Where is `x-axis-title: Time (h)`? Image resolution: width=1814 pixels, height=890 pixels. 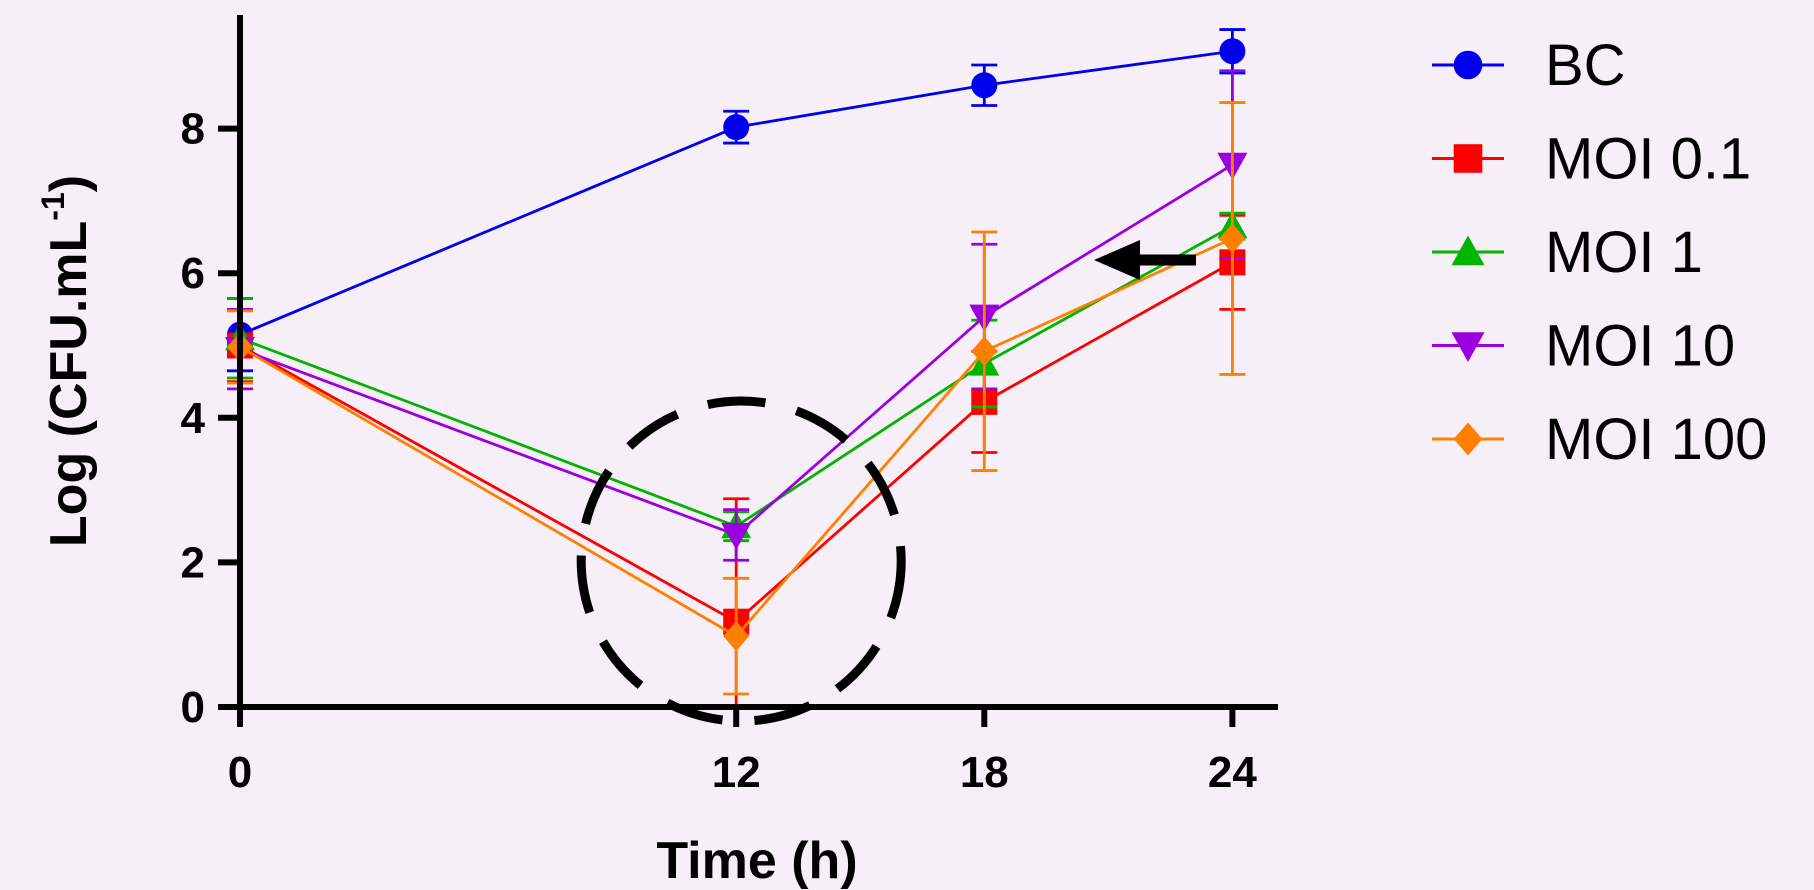
x-axis-title: Time (h) is located at coordinates (756, 861).